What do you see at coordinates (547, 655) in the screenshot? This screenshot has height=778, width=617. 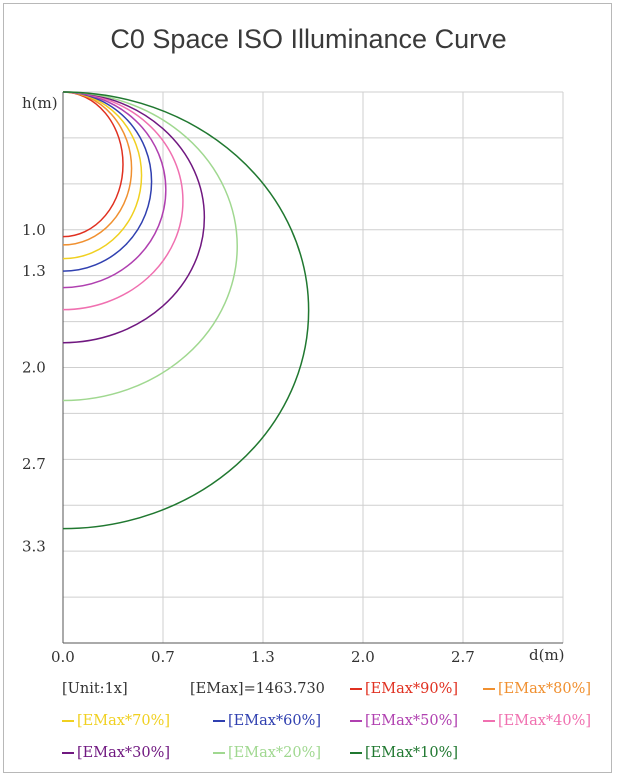 I see `x-axis-label: d(m)` at bounding box center [547, 655].